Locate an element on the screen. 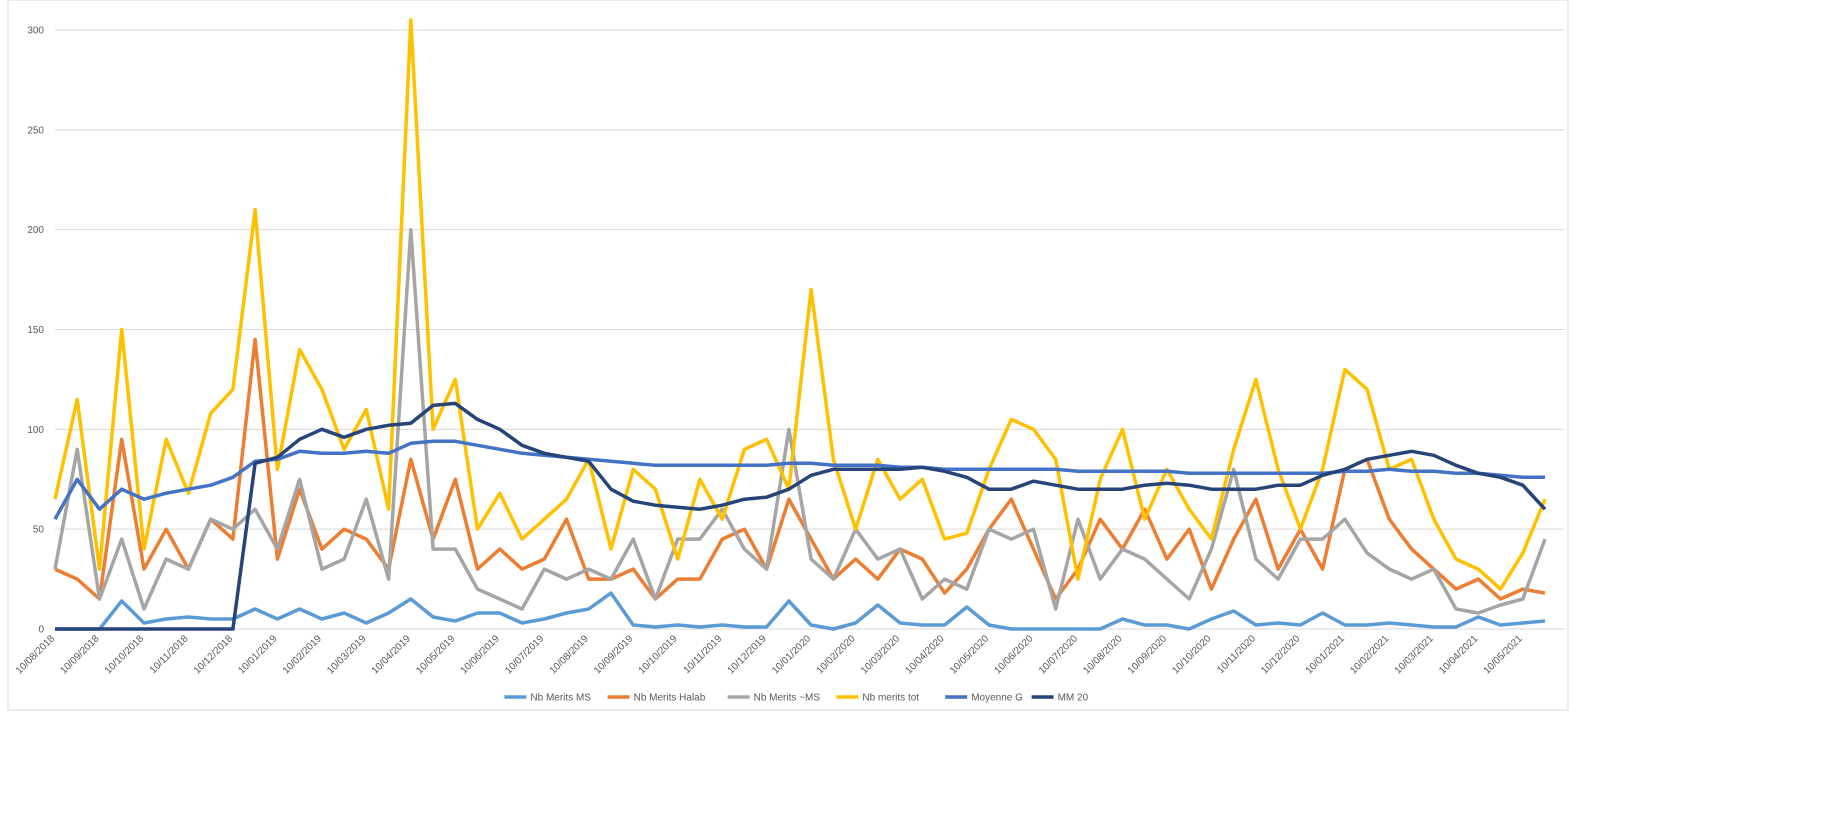 The width and height of the screenshot is (1832, 829). legend-label: MM 20 is located at coordinates (1073, 698).